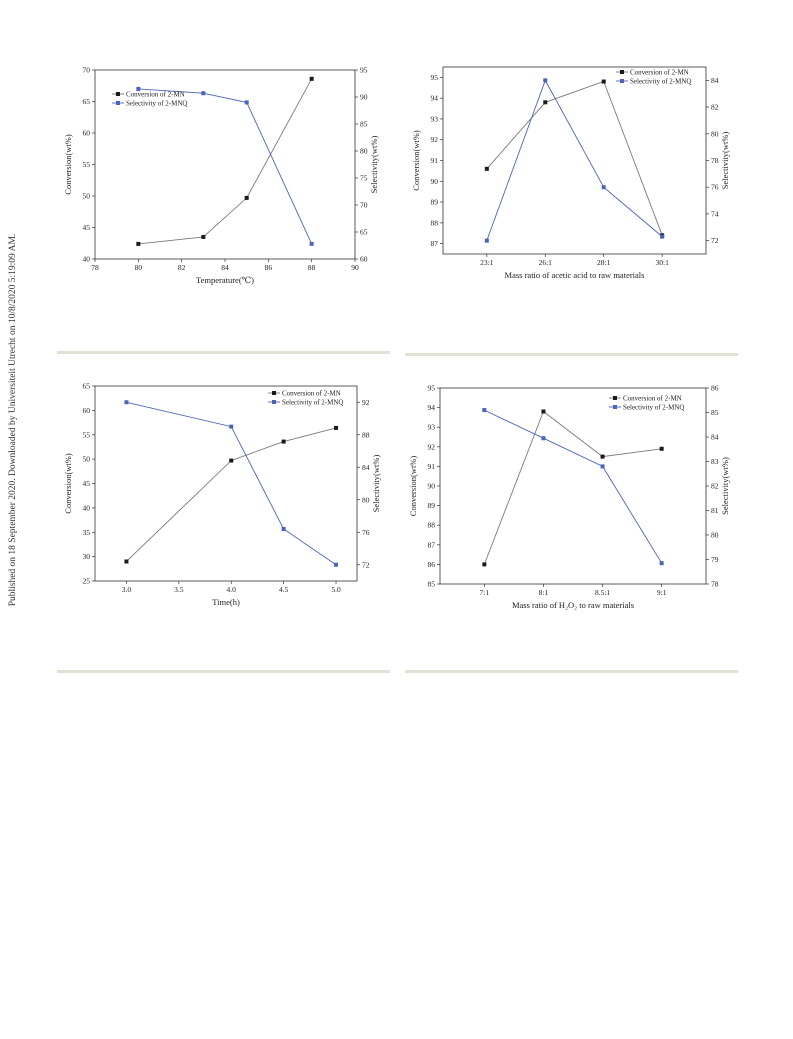 Image resolution: width=793 pixels, height=1039 pixels. Describe the element at coordinates (604, 262) in the screenshot. I see `x-tick-label: 28:1` at that location.